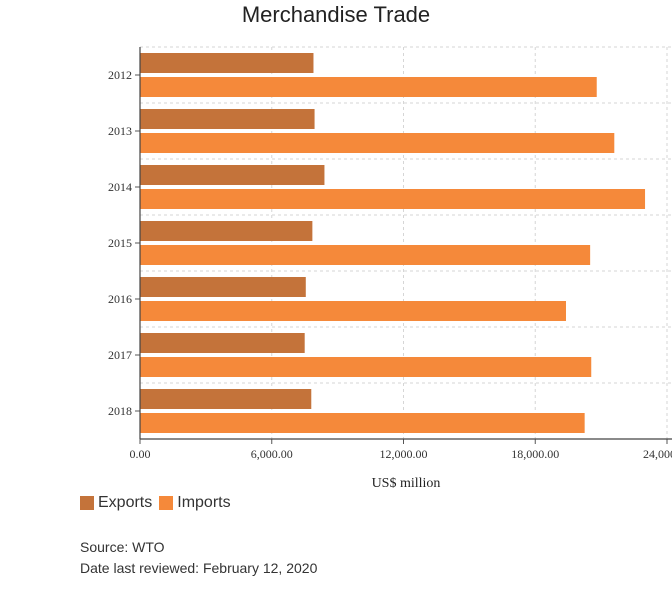 The width and height of the screenshot is (672, 598). I want to click on legend-item-exports: Exports, so click(116, 503).